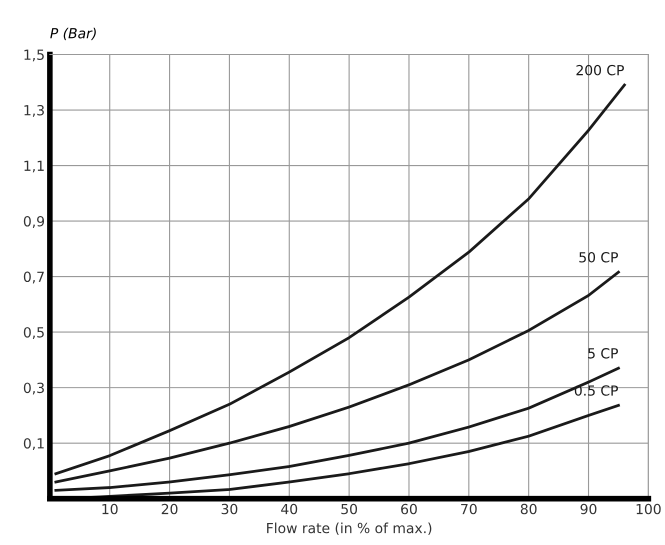 The height and width of the screenshot is (545, 665). What do you see at coordinates (603, 353) in the screenshot?
I see `series-label: 5 CP` at bounding box center [603, 353].